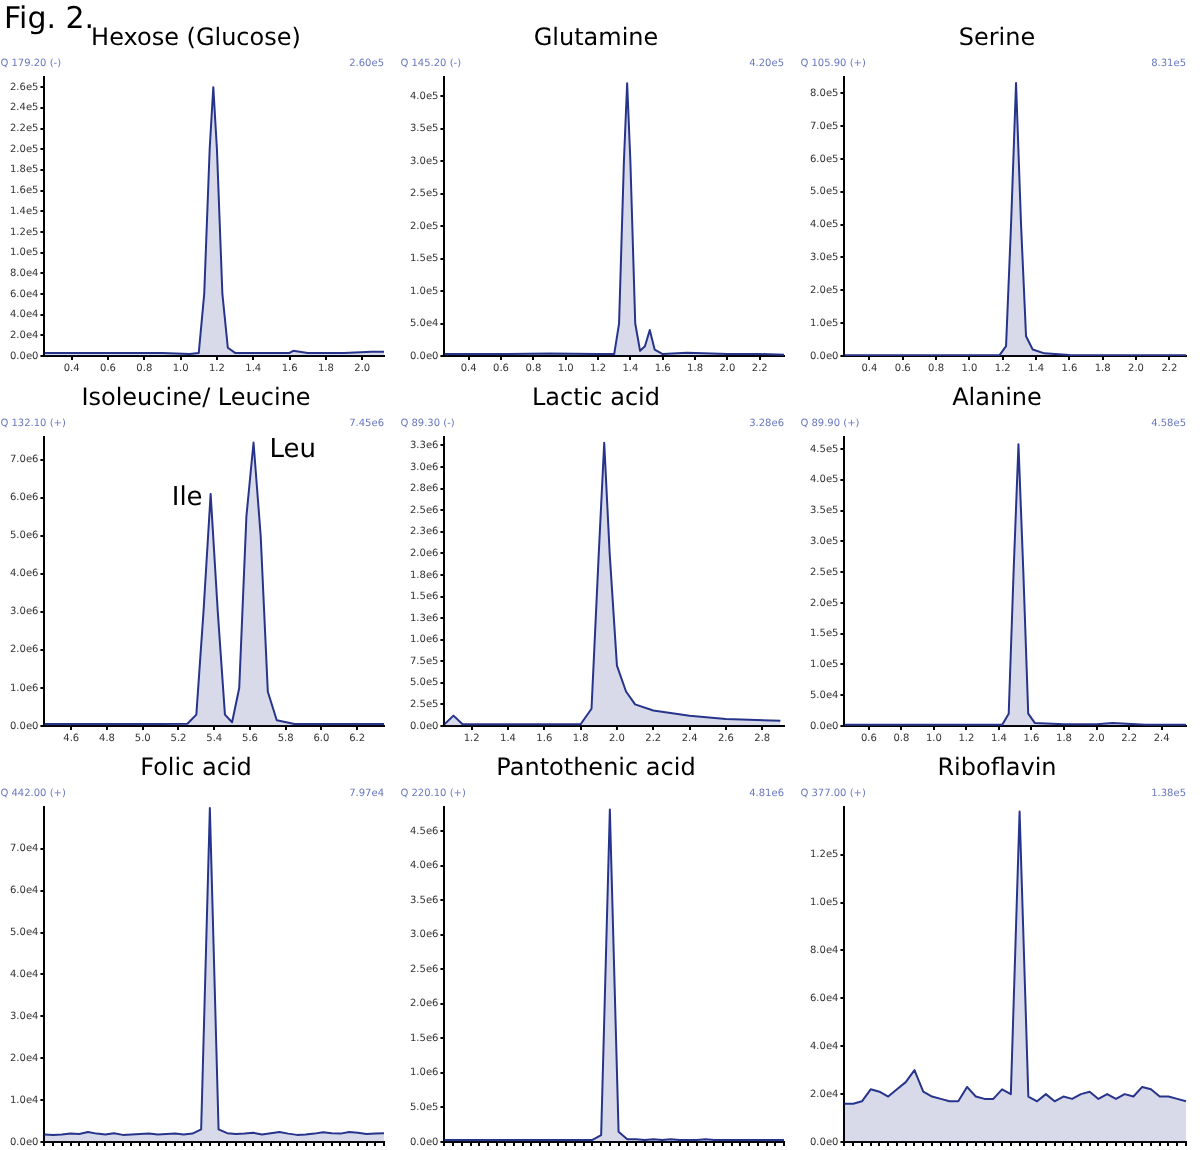  What do you see at coordinates (596, 396) in the screenshot?
I see `chart-title: Lactic acid` at bounding box center [596, 396].